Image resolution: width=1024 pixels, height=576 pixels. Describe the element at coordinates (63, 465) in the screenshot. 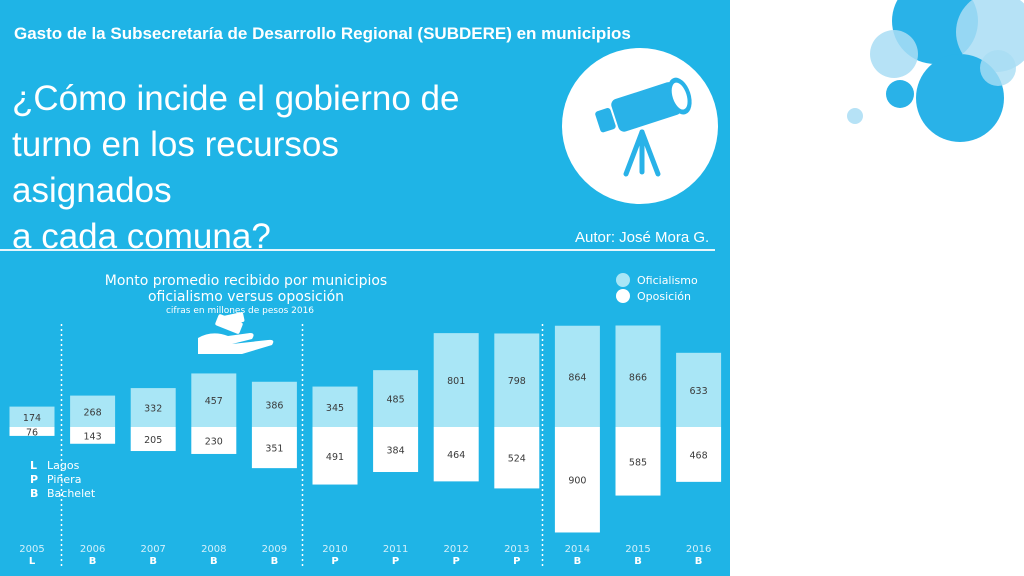

I see `key-name: Lagos` at that location.